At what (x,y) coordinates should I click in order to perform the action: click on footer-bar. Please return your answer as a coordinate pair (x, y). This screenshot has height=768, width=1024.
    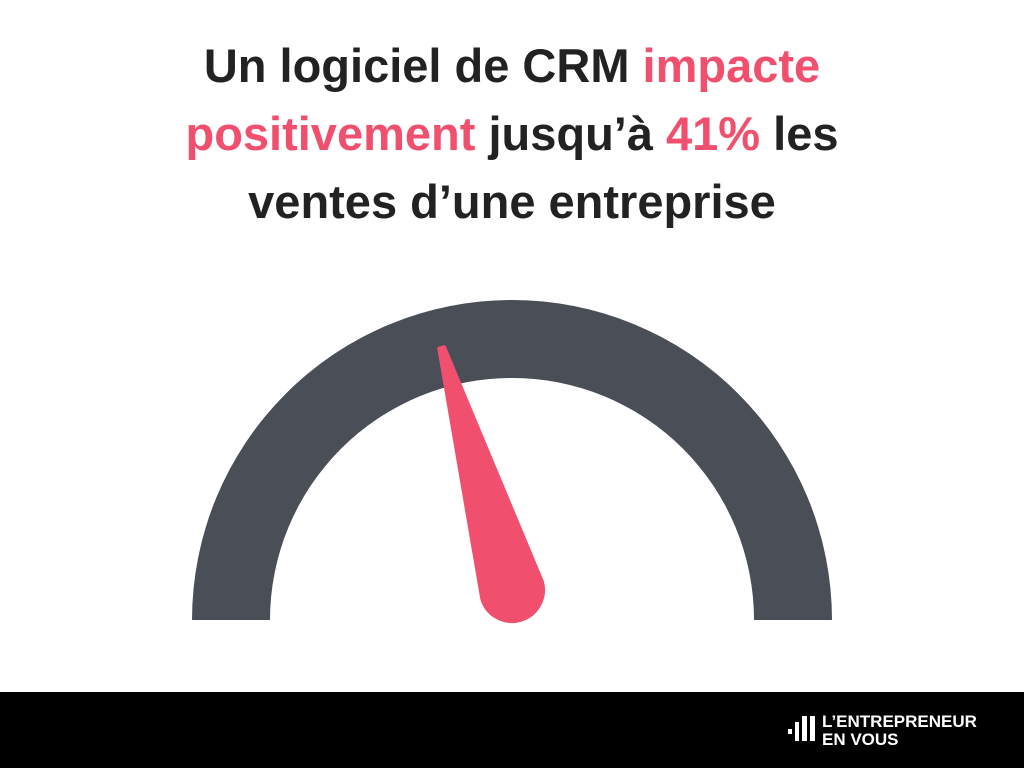
    Looking at the image, I should click on (512, 730).